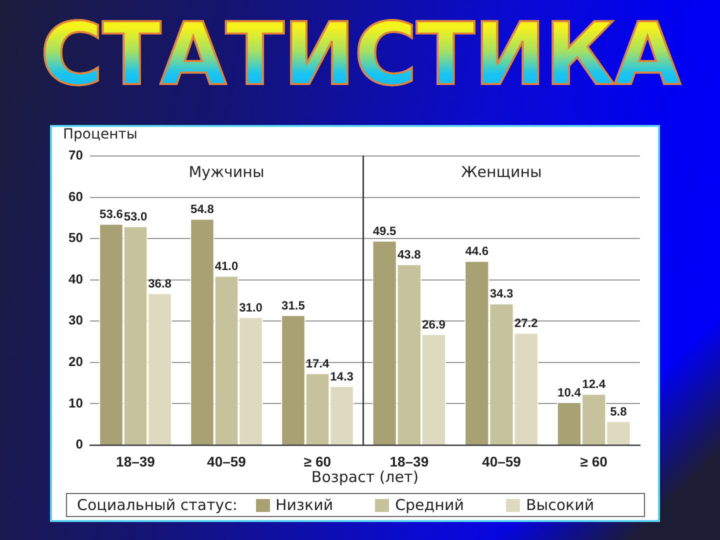 This screenshot has height=540, width=720. What do you see at coordinates (226, 171) in the screenshot?
I see `text: Мужчины` at bounding box center [226, 171].